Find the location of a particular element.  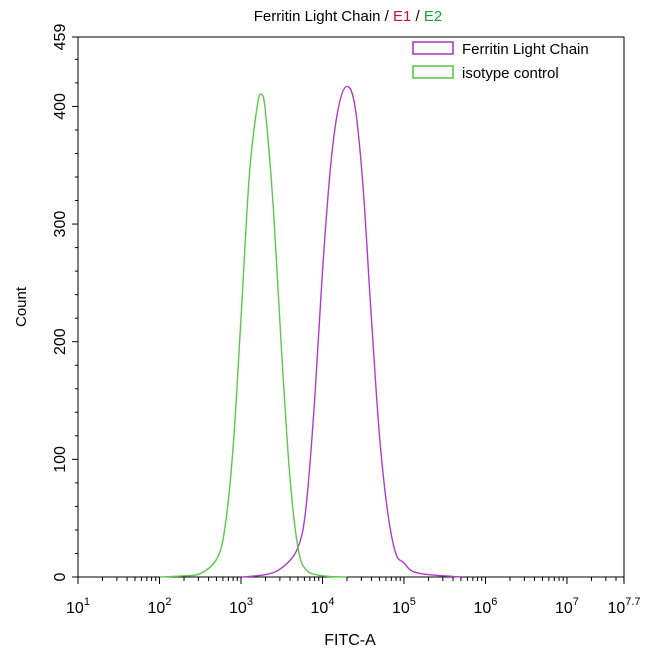

y-tick-label: 300 is located at coordinates (60, 224).